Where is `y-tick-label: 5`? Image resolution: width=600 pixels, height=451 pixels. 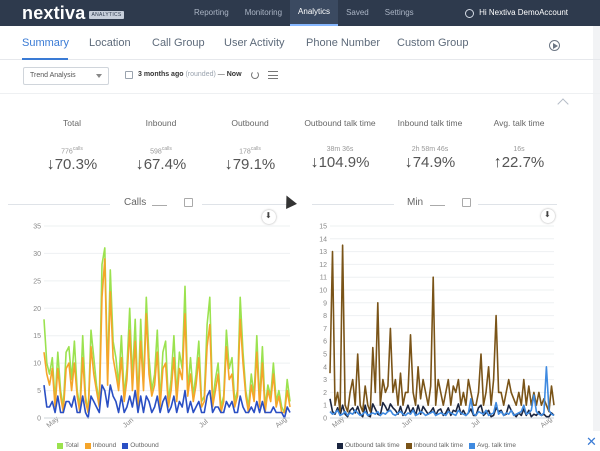 y-tick-label: 5 is located at coordinates (39, 391).